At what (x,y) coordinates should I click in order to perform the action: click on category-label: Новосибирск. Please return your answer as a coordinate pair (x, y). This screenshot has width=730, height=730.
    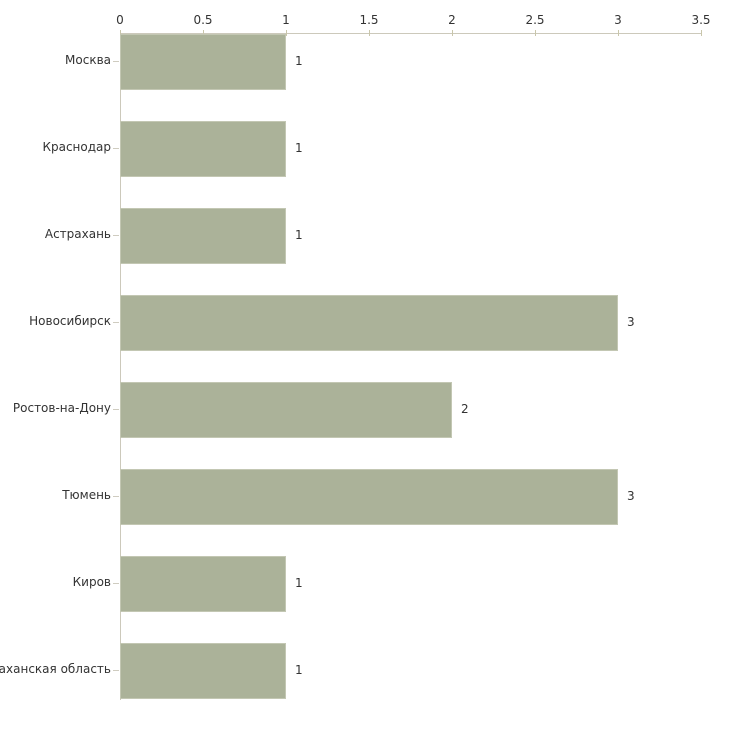
    Looking at the image, I should click on (70, 321).